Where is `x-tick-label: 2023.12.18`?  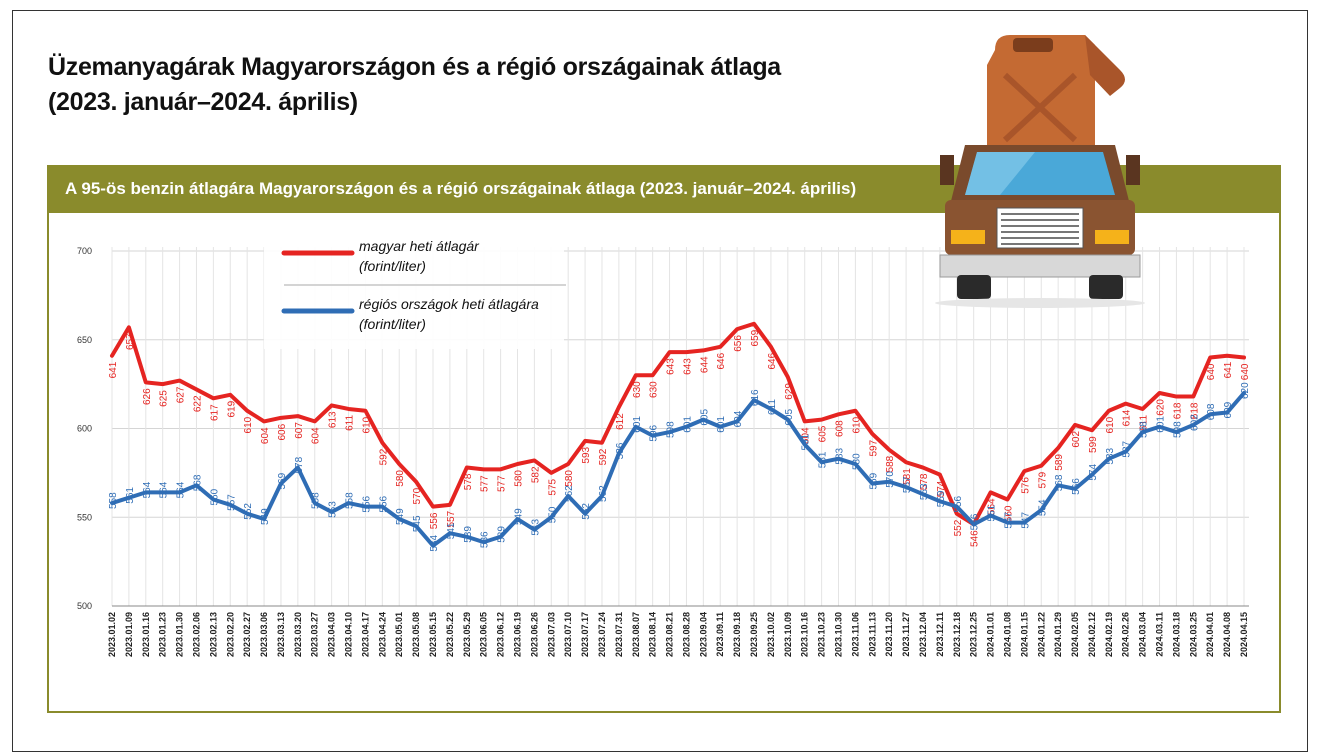
x-tick-label: 2023.12.18 is located at coordinates (957, 634).